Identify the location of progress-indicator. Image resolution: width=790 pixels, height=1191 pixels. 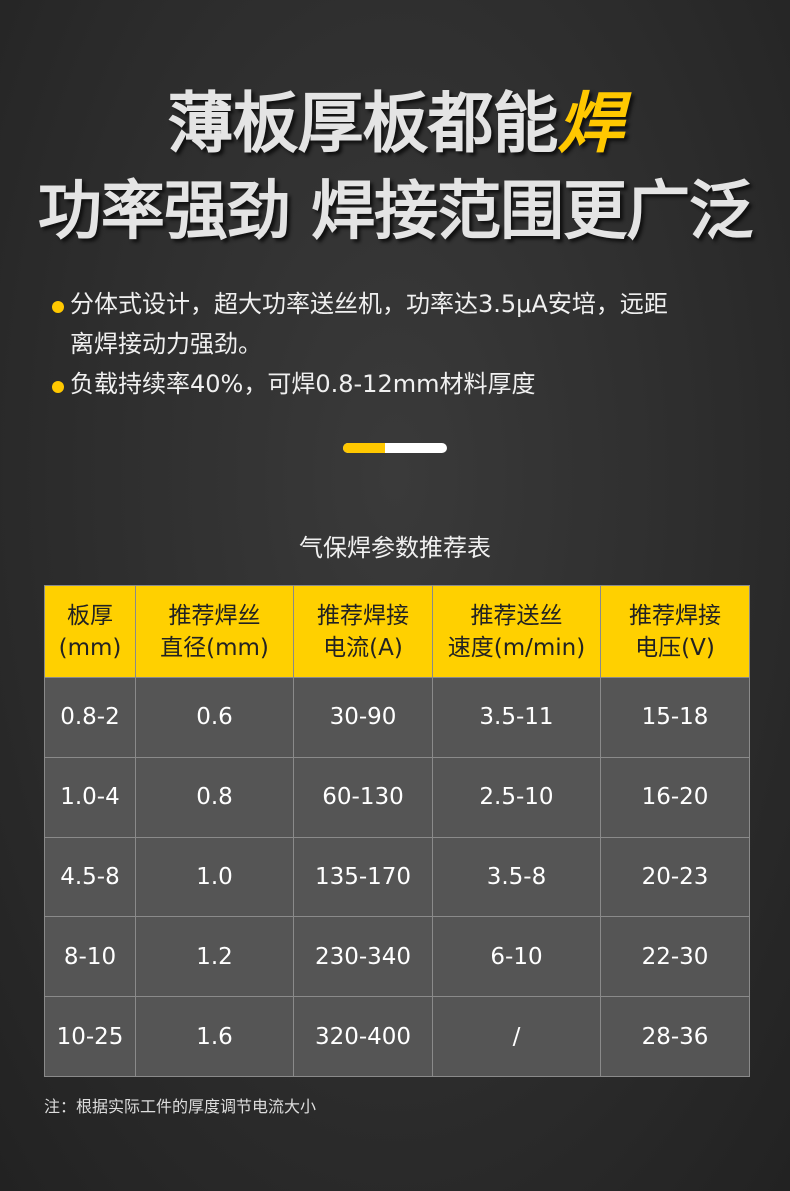
(395, 448).